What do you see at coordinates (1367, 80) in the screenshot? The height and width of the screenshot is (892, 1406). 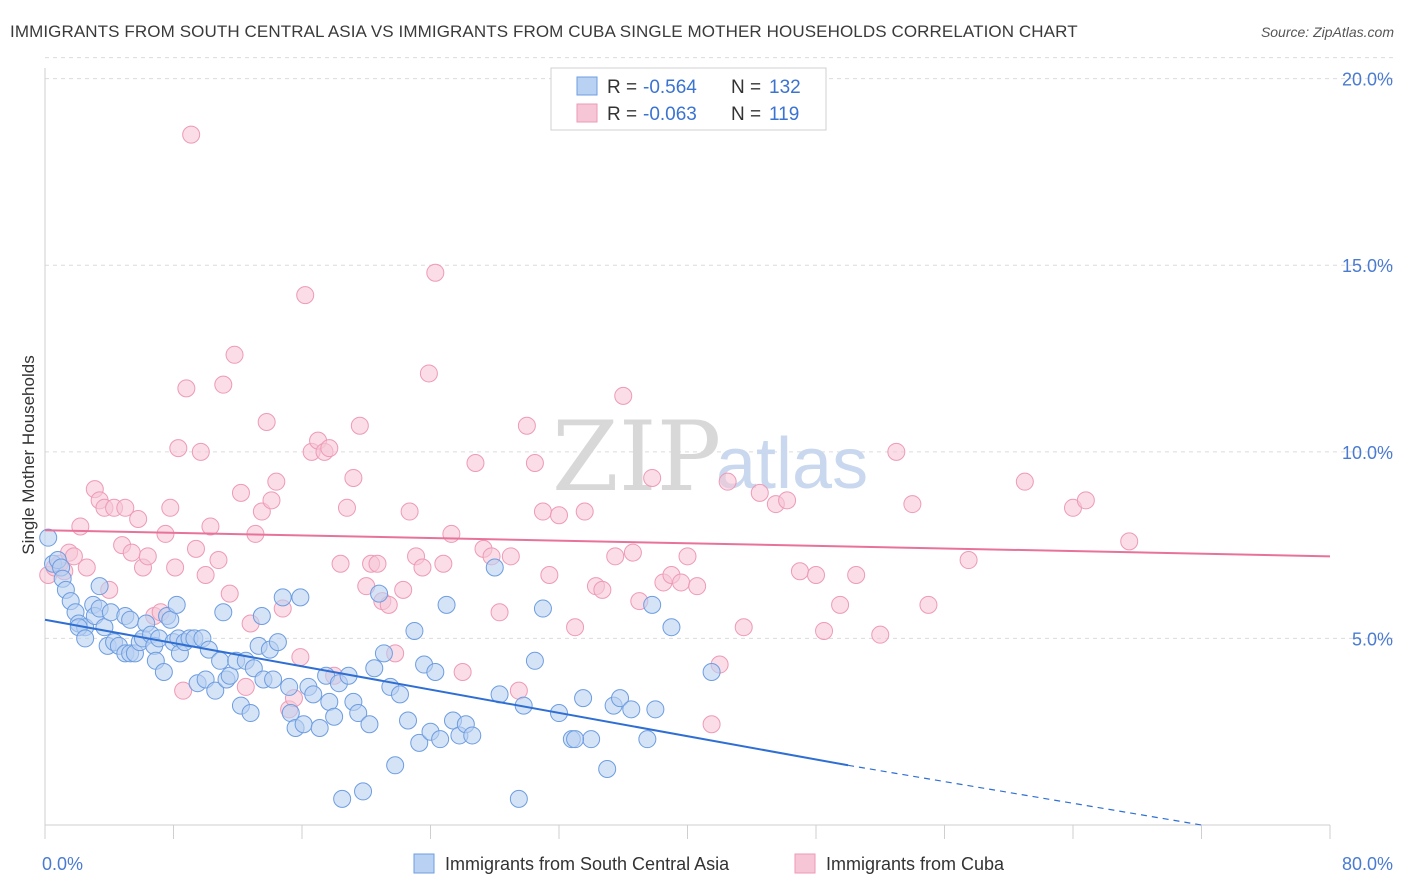 I see `y-tick-label: 20.0%` at bounding box center [1367, 80].